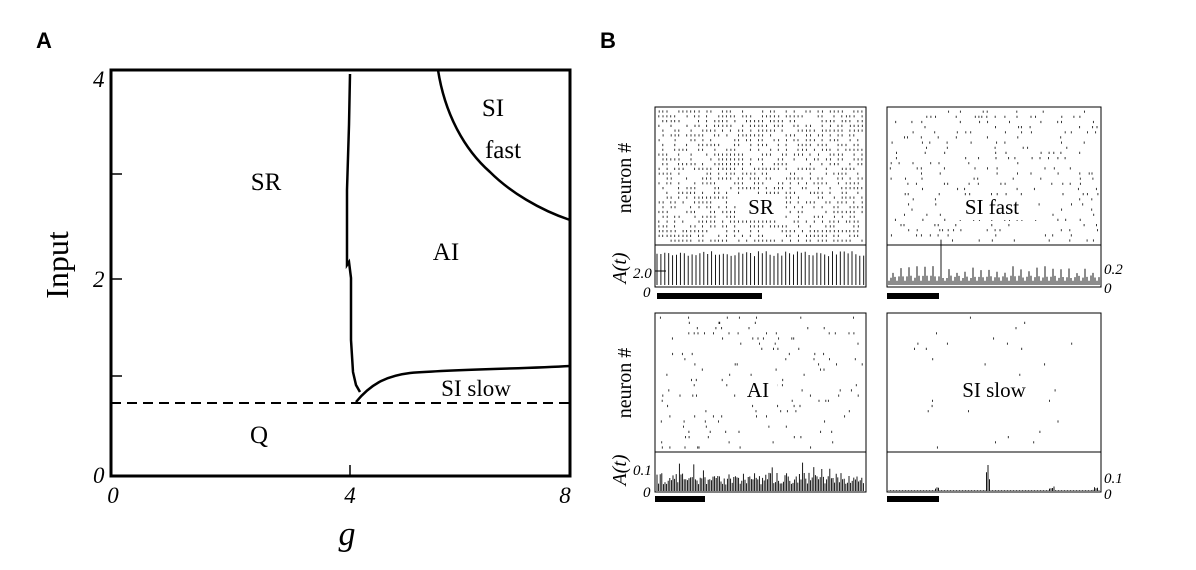 This screenshot has height=570, width=1196. What do you see at coordinates (446, 252) in the screenshot?
I see `region-ai-label: AI` at bounding box center [446, 252].